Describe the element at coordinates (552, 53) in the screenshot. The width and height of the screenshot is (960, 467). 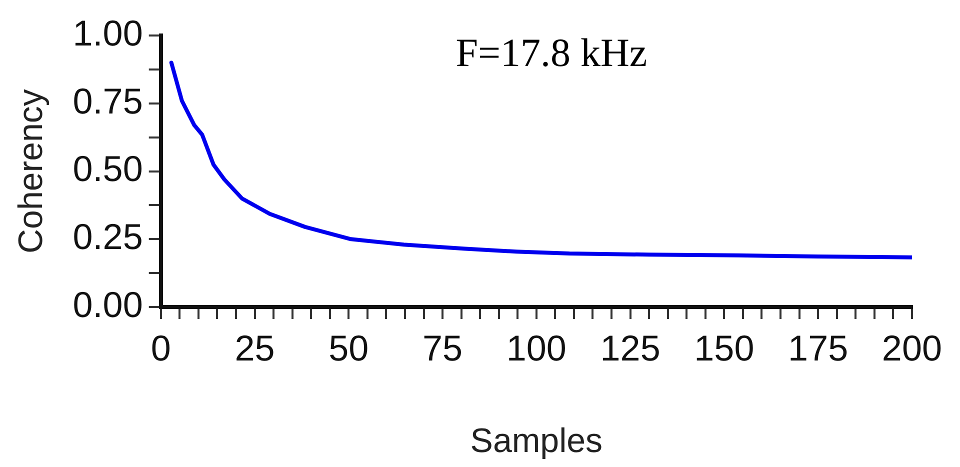
I see `annotation: F=17.8 kHz` at that location.